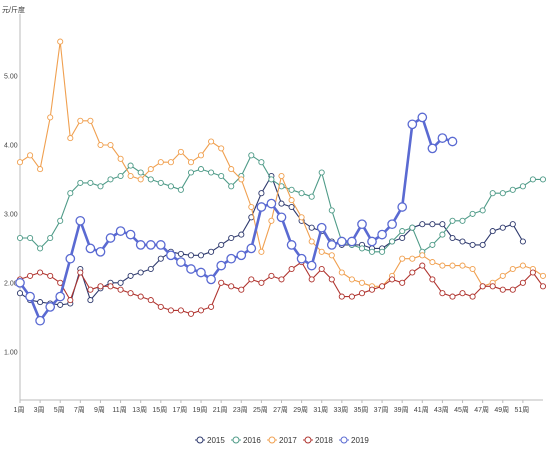  I want to click on x-tick-label: 23周, so click(240, 410).